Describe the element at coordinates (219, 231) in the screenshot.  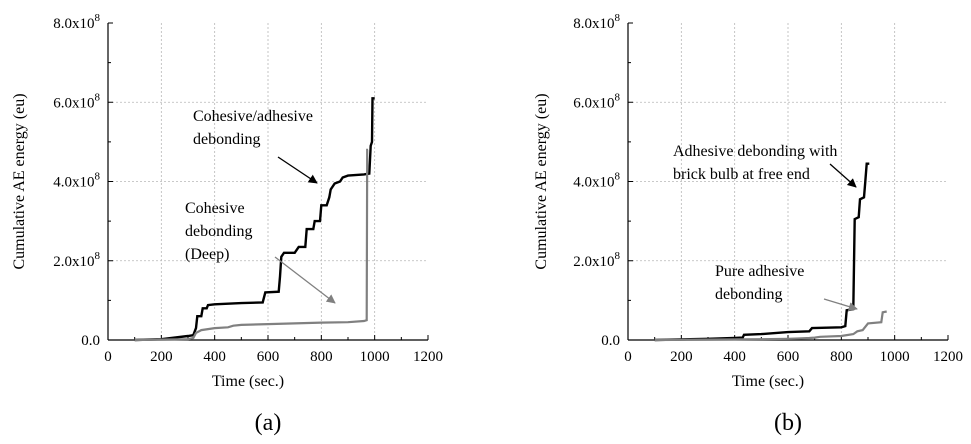
I see `annotation-text: Cohesive debonding (Deep)` at that location.